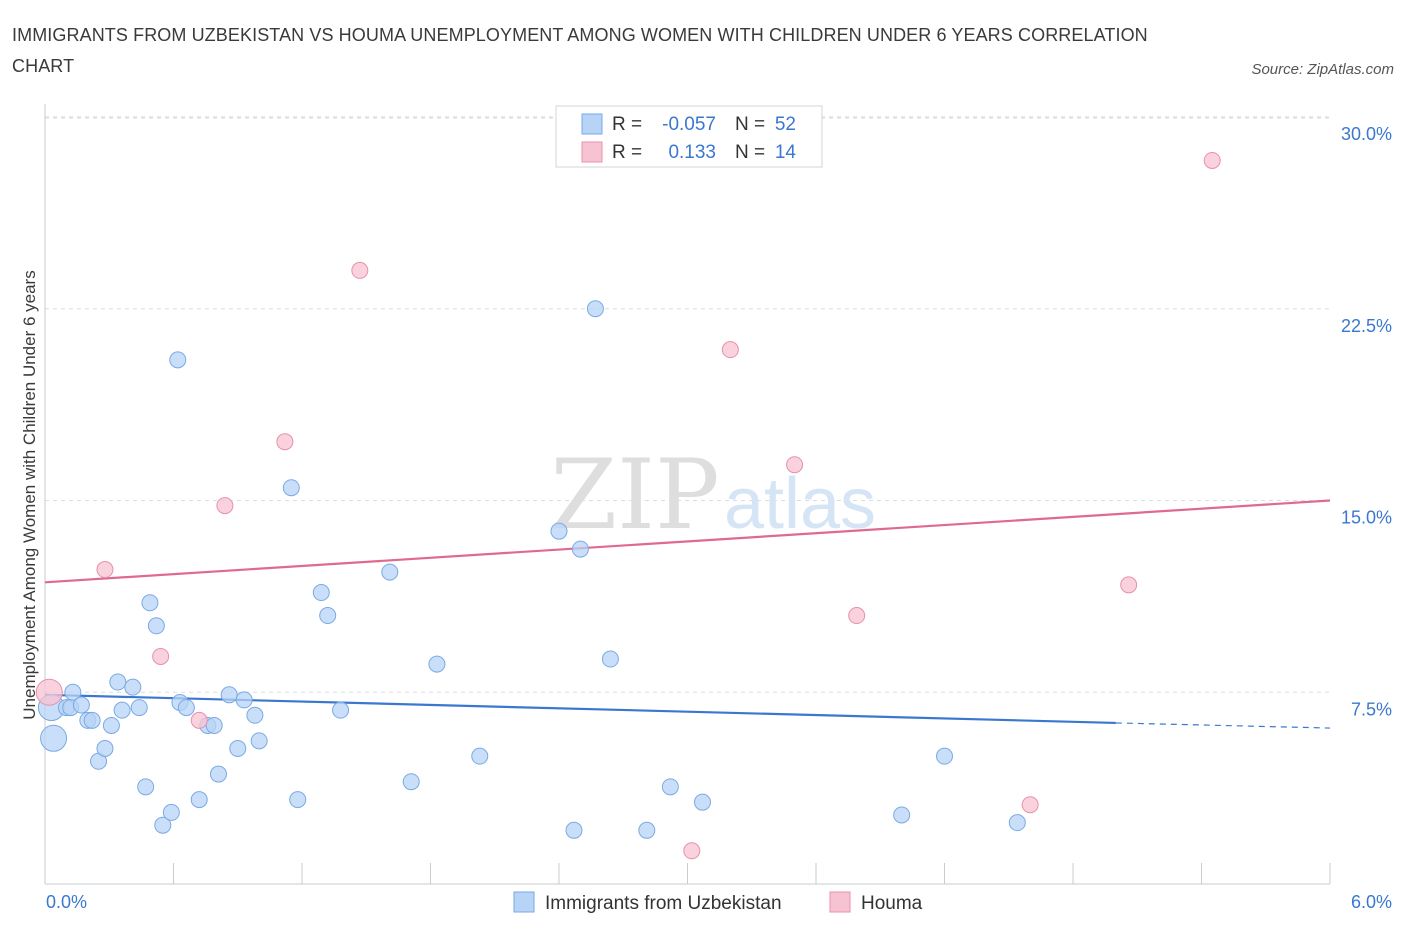 This screenshot has height=930, width=1406. What do you see at coordinates (1366, 134) in the screenshot?
I see `y-tick-label: 30.0%` at bounding box center [1366, 134].